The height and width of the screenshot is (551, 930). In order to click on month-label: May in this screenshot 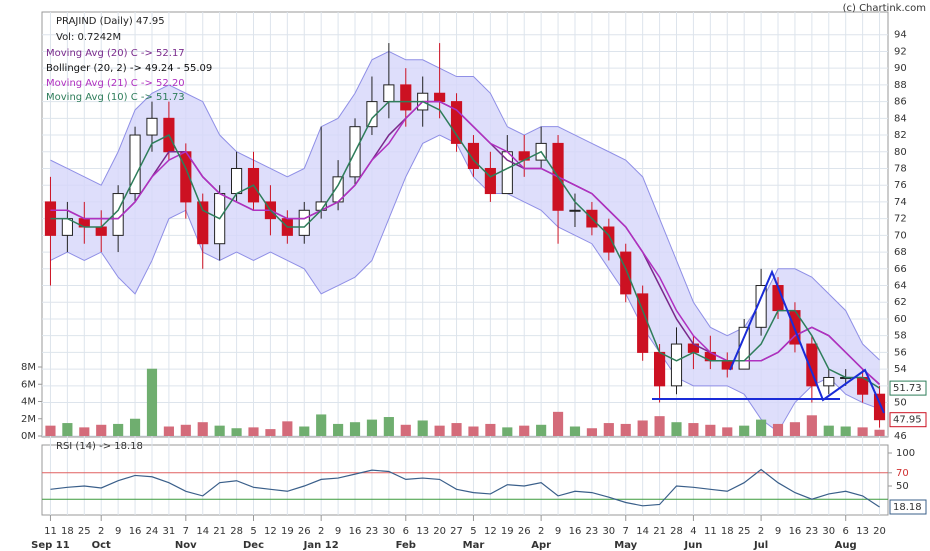, I will do `click(625, 545)`.